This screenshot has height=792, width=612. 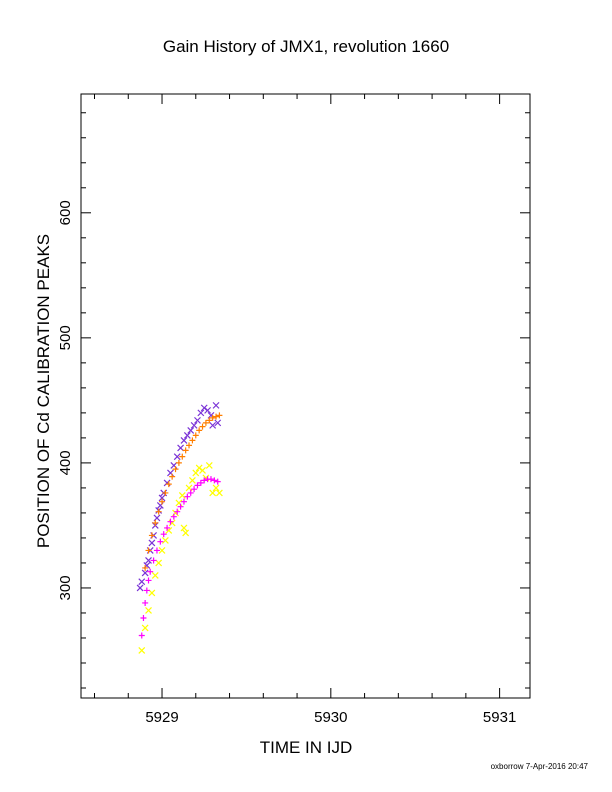 I want to click on y-tick-label: 600, so click(x=65, y=212).